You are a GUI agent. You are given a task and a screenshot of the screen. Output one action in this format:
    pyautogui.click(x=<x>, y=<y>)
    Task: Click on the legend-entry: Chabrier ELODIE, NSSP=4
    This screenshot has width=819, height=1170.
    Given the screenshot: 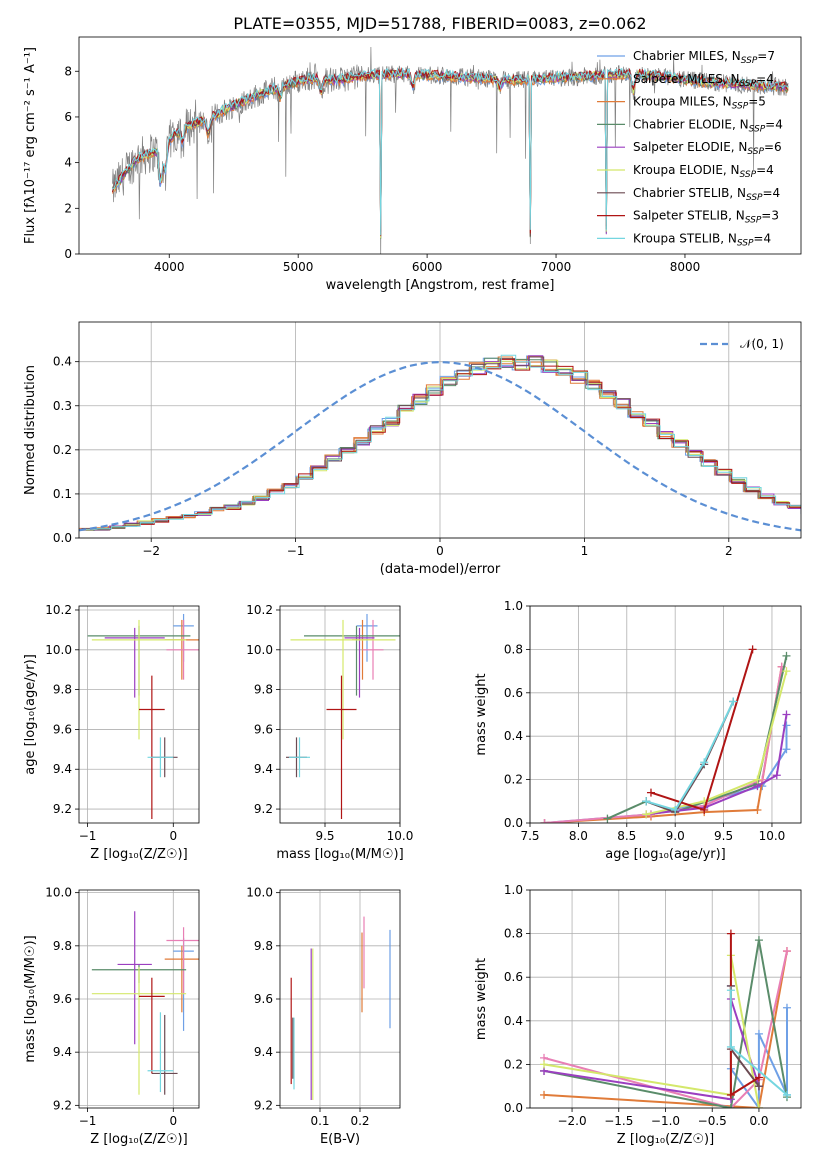 What is the action you would take?
    pyautogui.click(x=708, y=125)
    